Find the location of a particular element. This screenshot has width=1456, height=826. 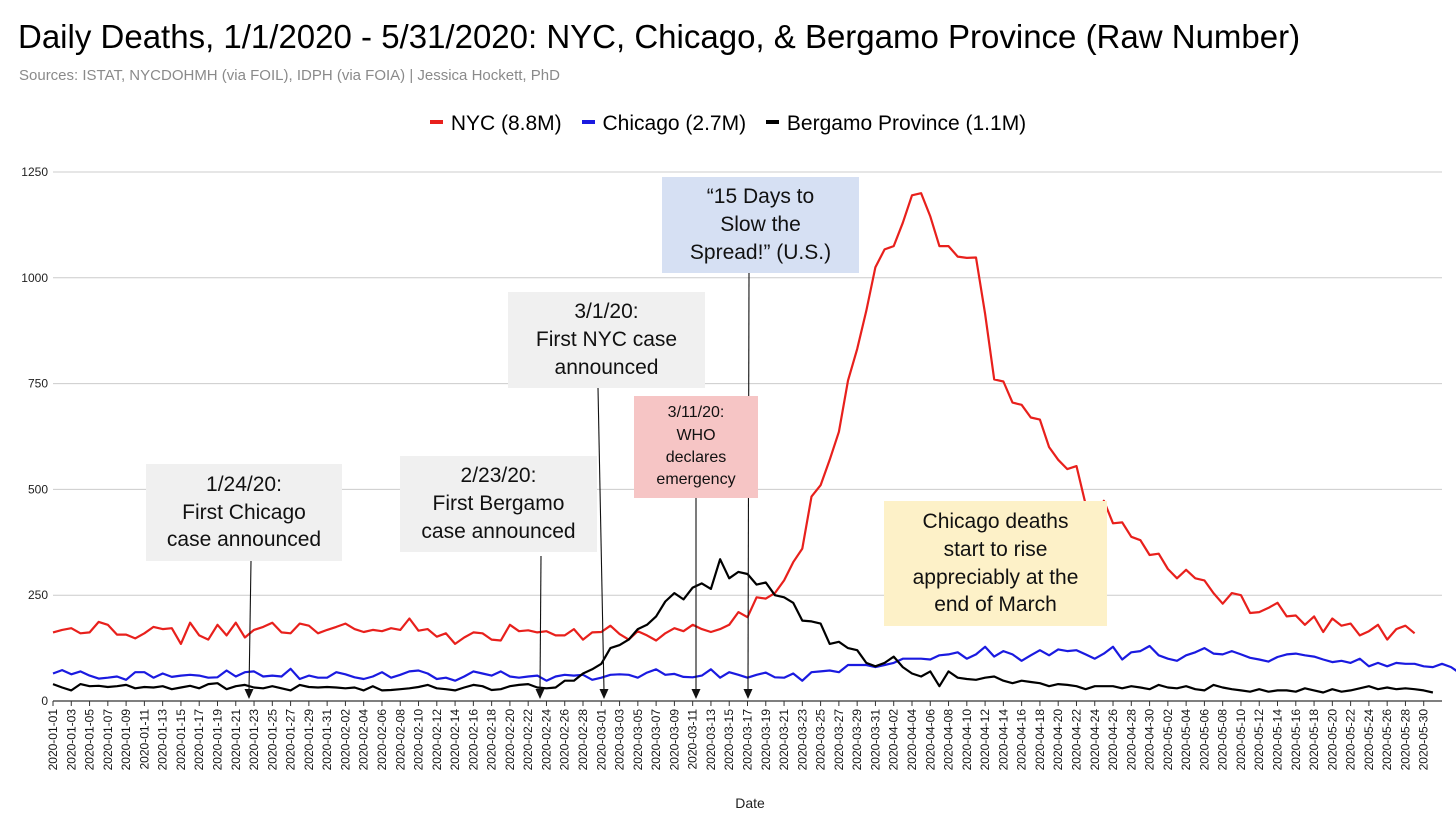

x-tick-label: 2020-05-24 is located at coordinates (1369, 740).